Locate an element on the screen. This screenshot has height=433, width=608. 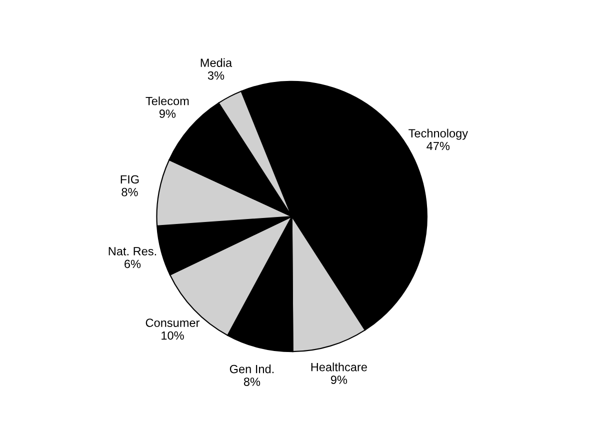
data-label: 3% is located at coordinates (216, 75).